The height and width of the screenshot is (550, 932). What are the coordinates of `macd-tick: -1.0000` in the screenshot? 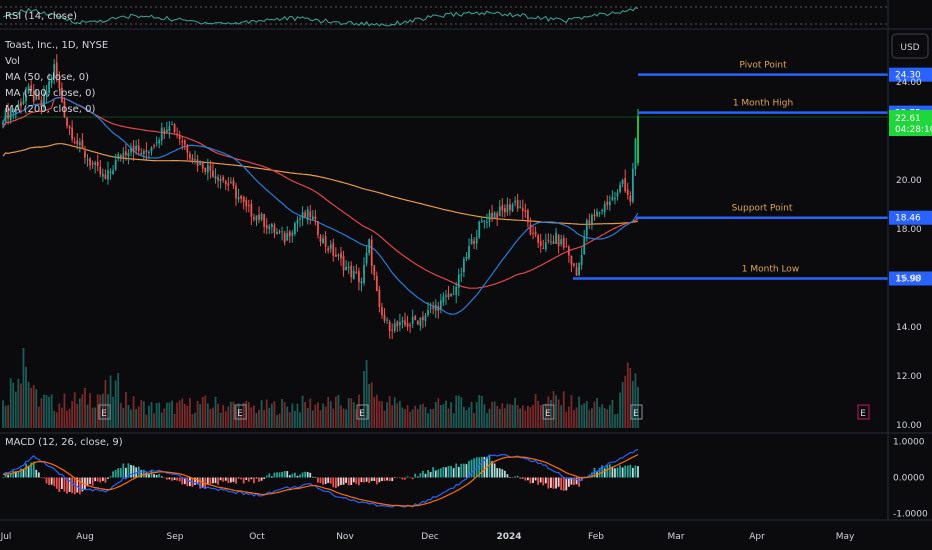 It's located at (910, 515).